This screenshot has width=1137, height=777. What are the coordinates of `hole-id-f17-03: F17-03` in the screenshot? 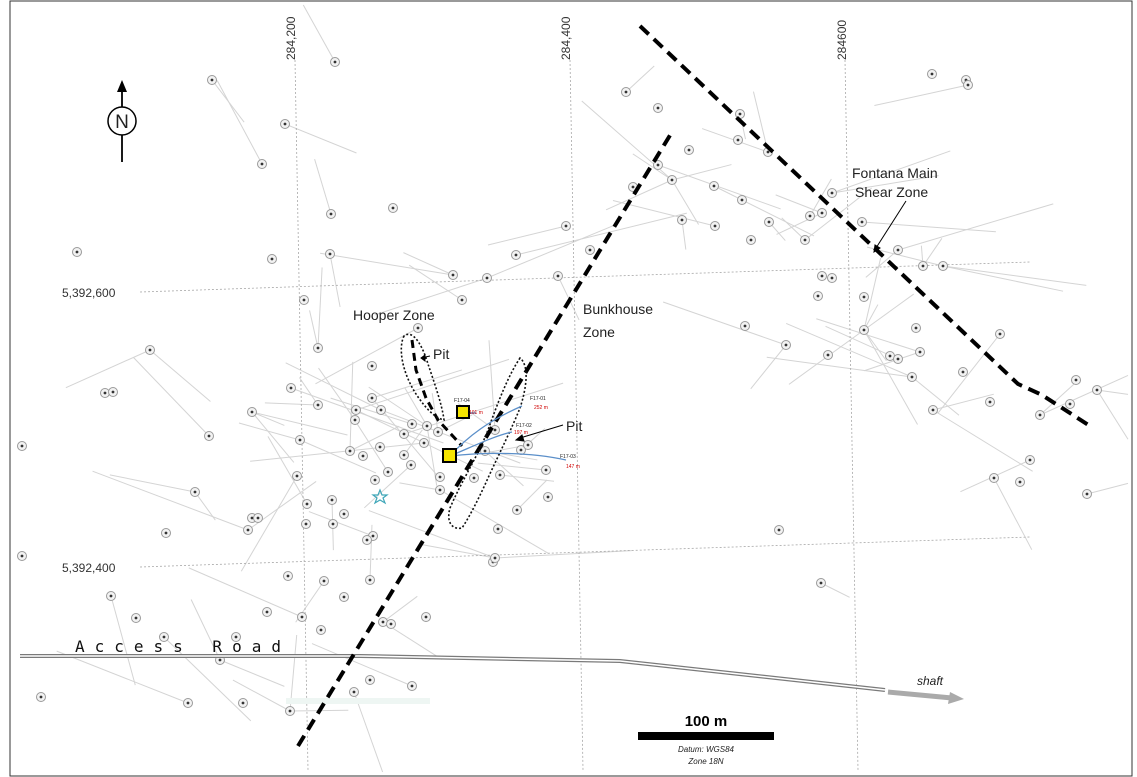 It's located at (568, 457).